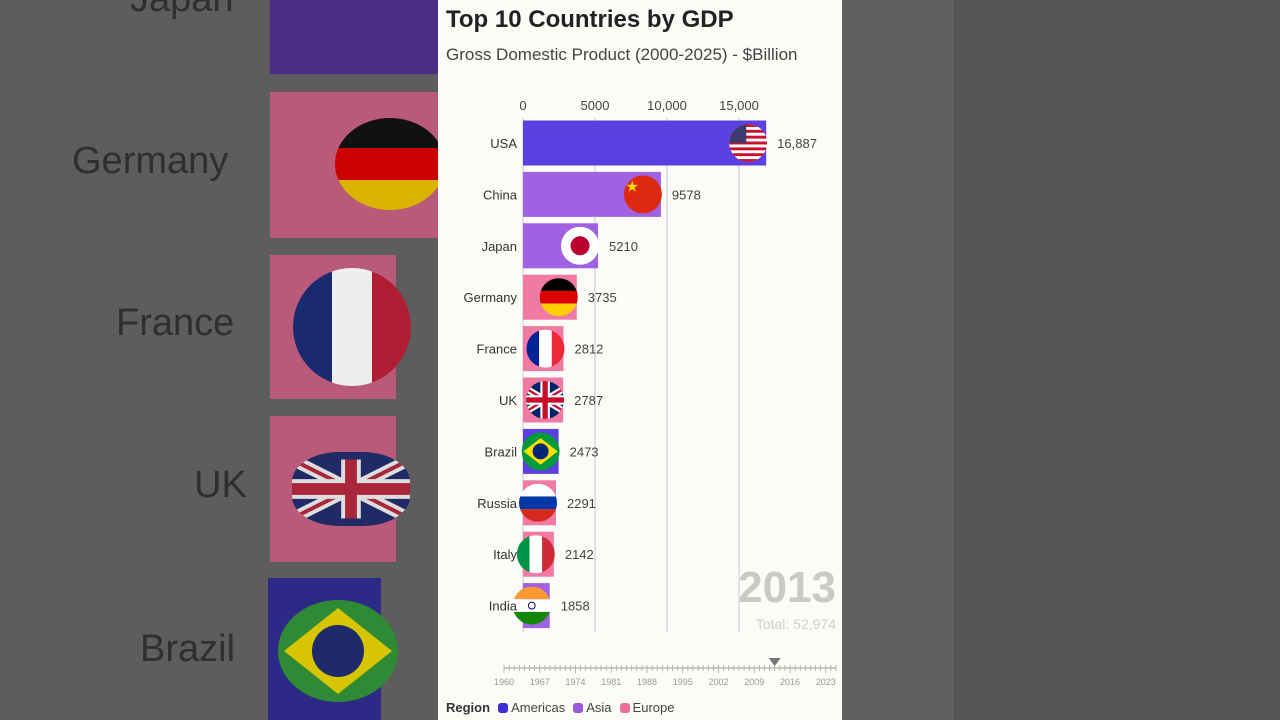  What do you see at coordinates (497, 503) in the screenshot?
I see `category-label: Russia` at bounding box center [497, 503].